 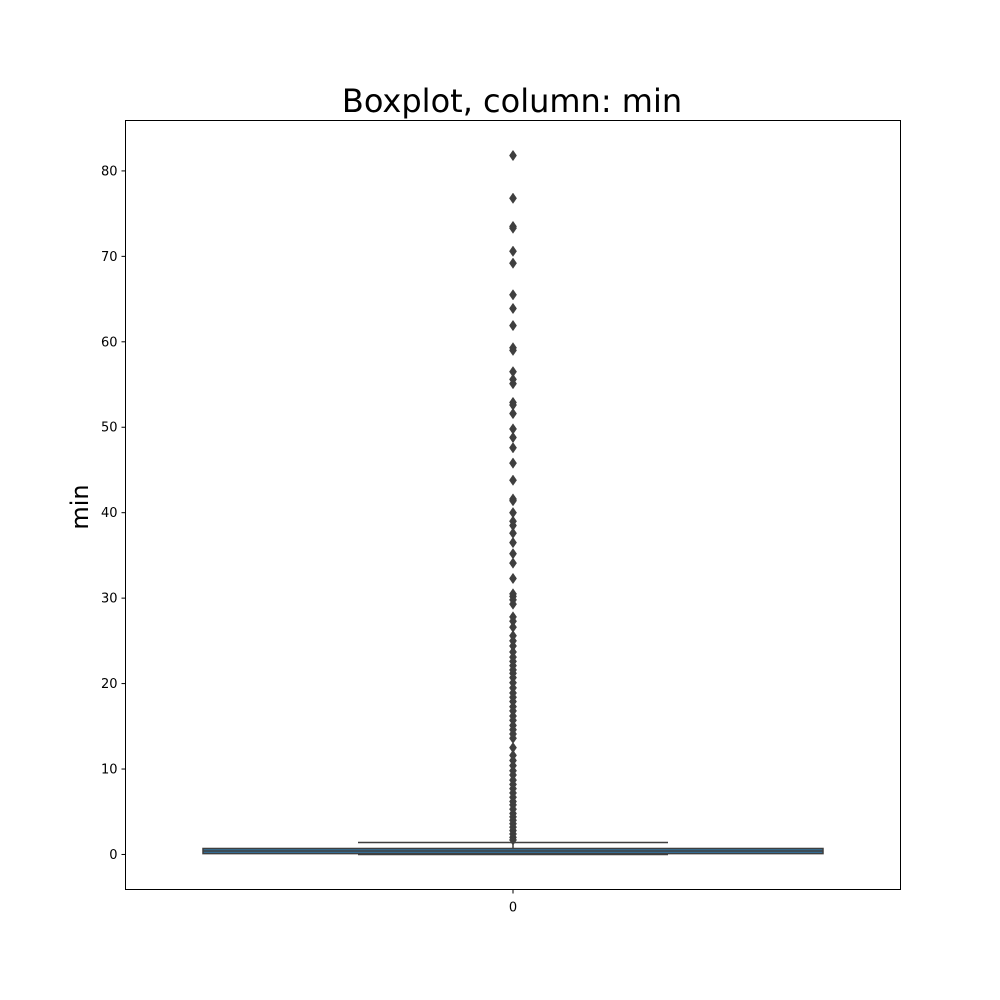 What do you see at coordinates (109, 599) in the screenshot?
I see `y-tick-label: 30` at bounding box center [109, 599].